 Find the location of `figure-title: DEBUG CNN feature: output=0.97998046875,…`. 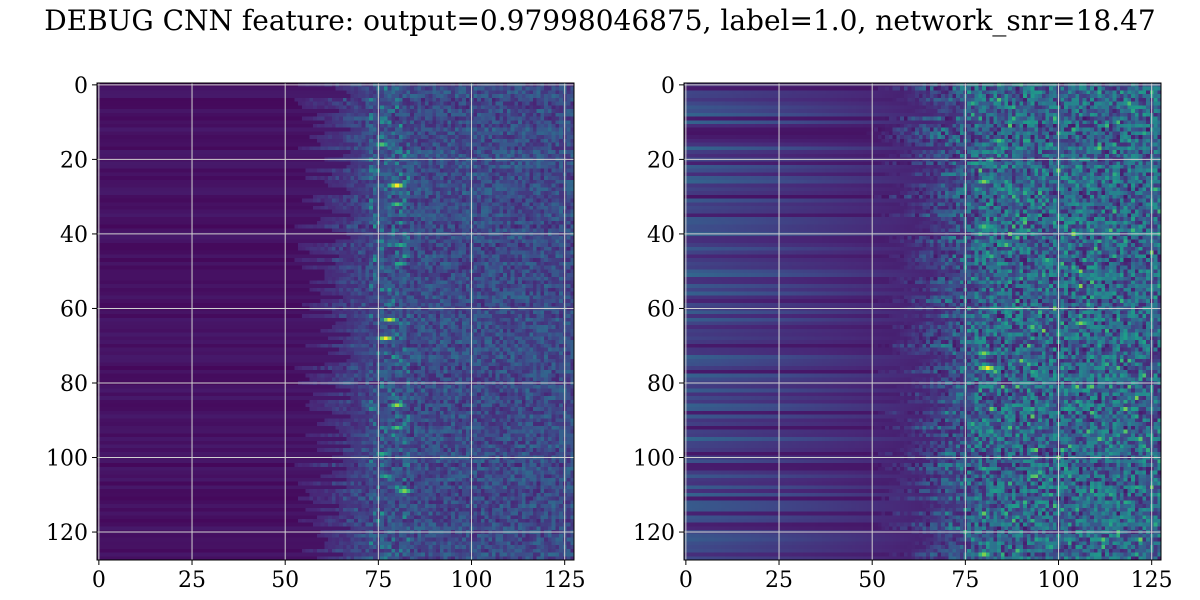

figure-title: DEBUG CNN feature: output=0.97998046875,… is located at coordinates (600, 20).